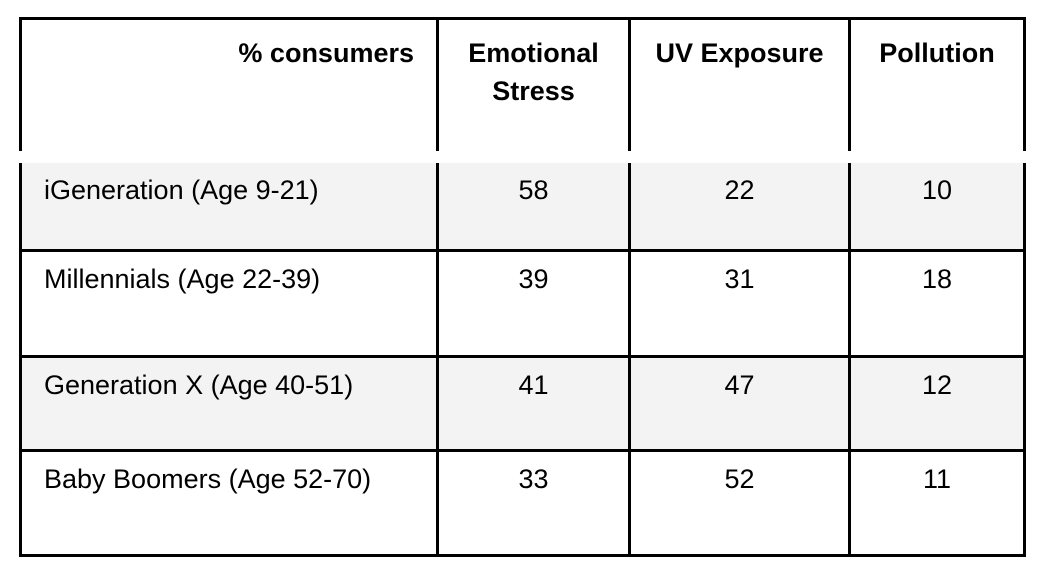  What do you see at coordinates (936, 302) in the screenshot?
I see `cell-pollution: 18` at bounding box center [936, 302].